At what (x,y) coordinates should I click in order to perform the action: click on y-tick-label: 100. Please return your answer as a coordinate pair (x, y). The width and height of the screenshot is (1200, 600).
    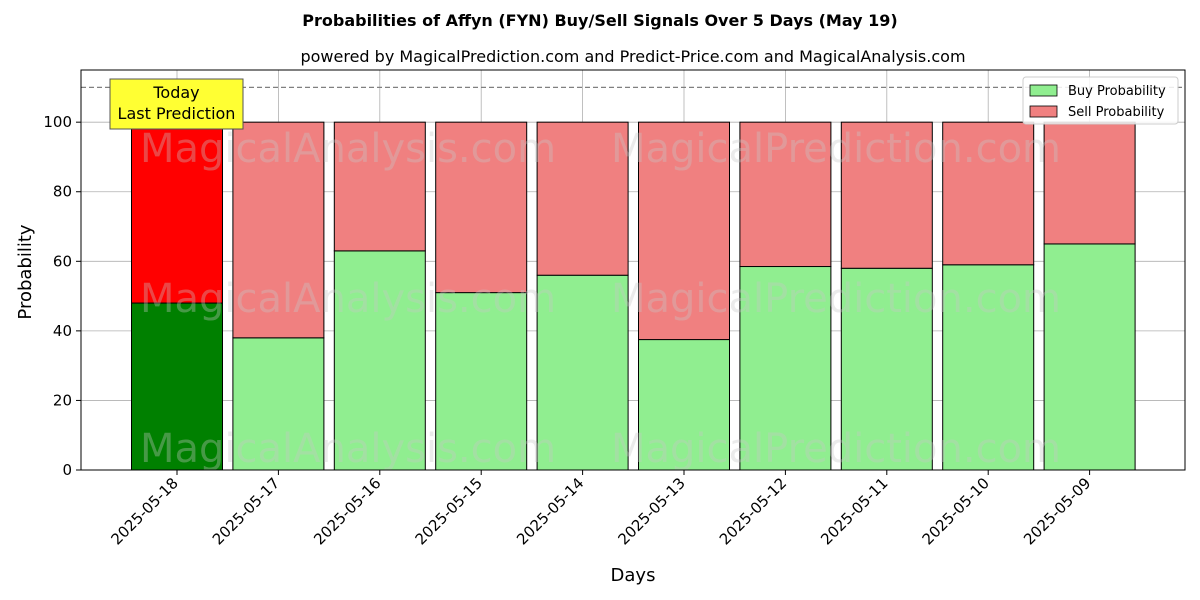
    Looking at the image, I should click on (57, 122).